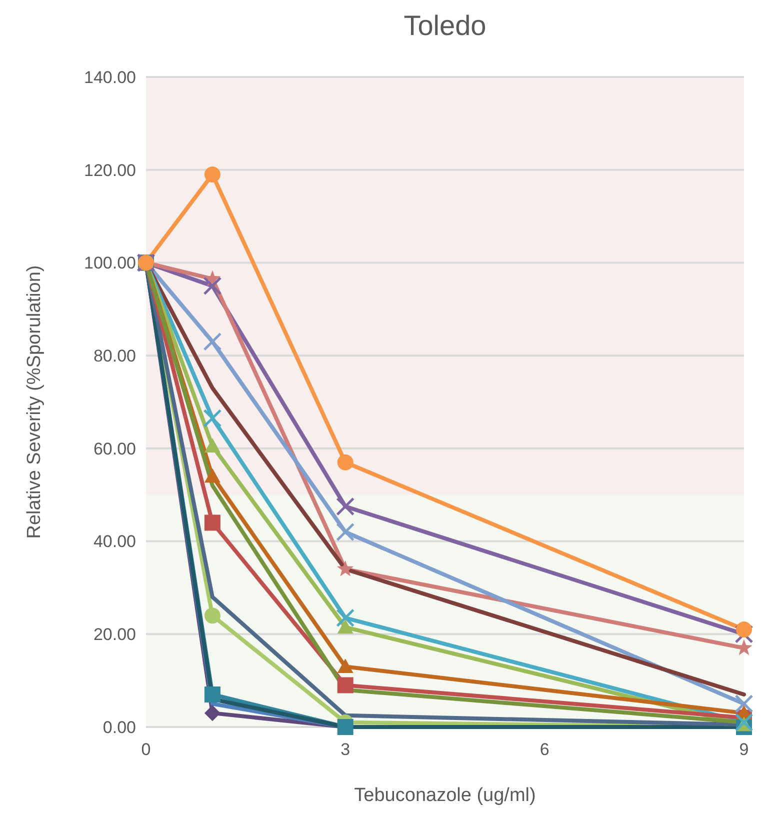 The height and width of the screenshot is (813, 761). What do you see at coordinates (744, 749) in the screenshot?
I see `x-tick-label: 9` at bounding box center [744, 749].